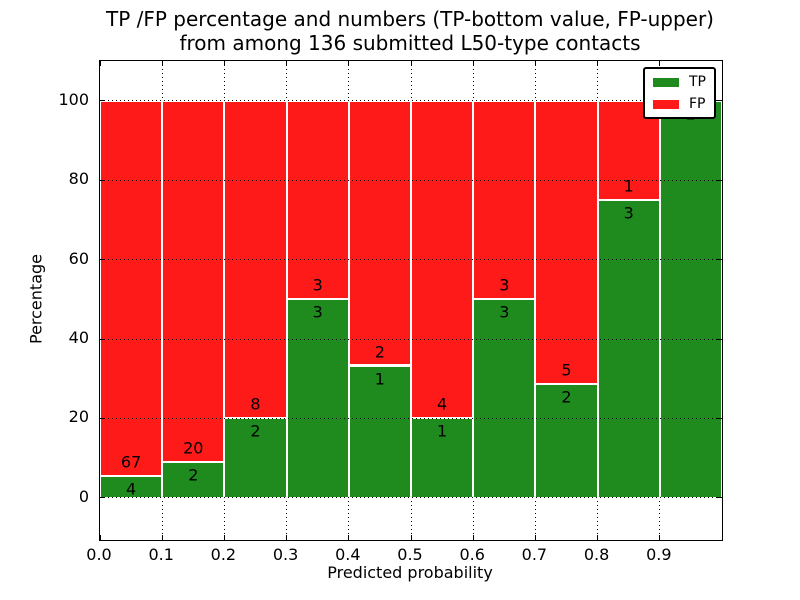 Image resolution: width=800 pixels, height=600 pixels. I want to click on x-tick-label: 0.4, so click(348, 554).